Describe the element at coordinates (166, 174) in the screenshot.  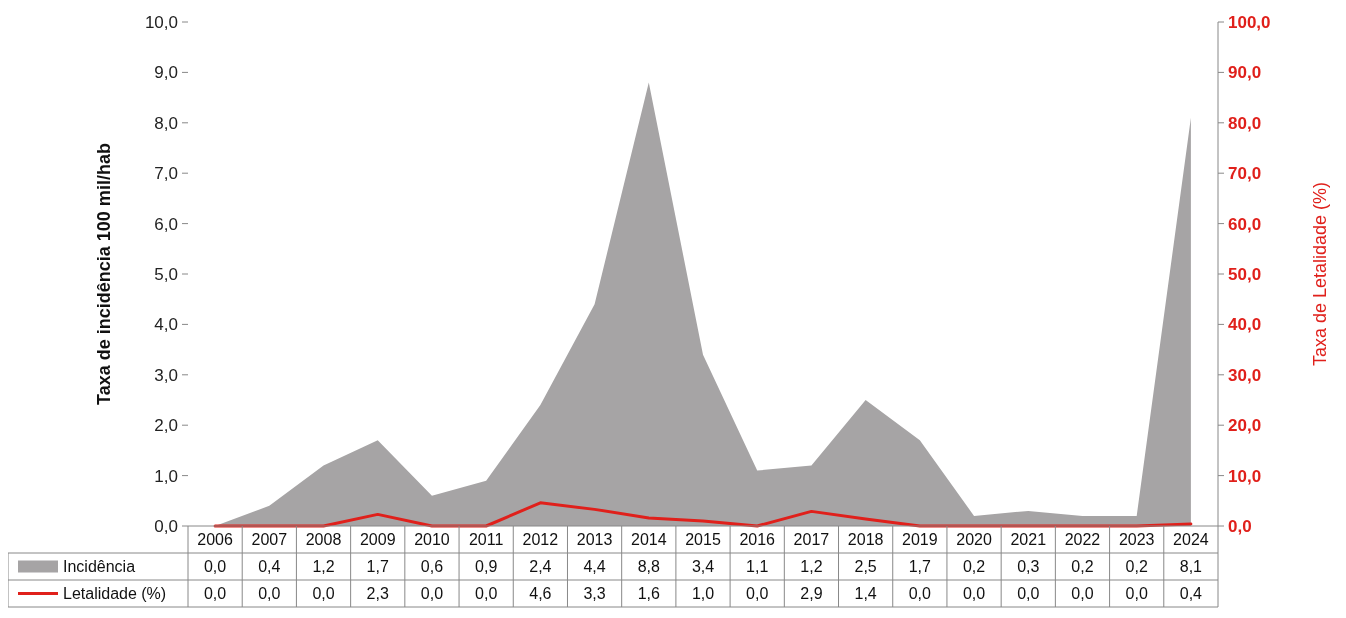
I see `y-tick-label: 7,0` at that location.